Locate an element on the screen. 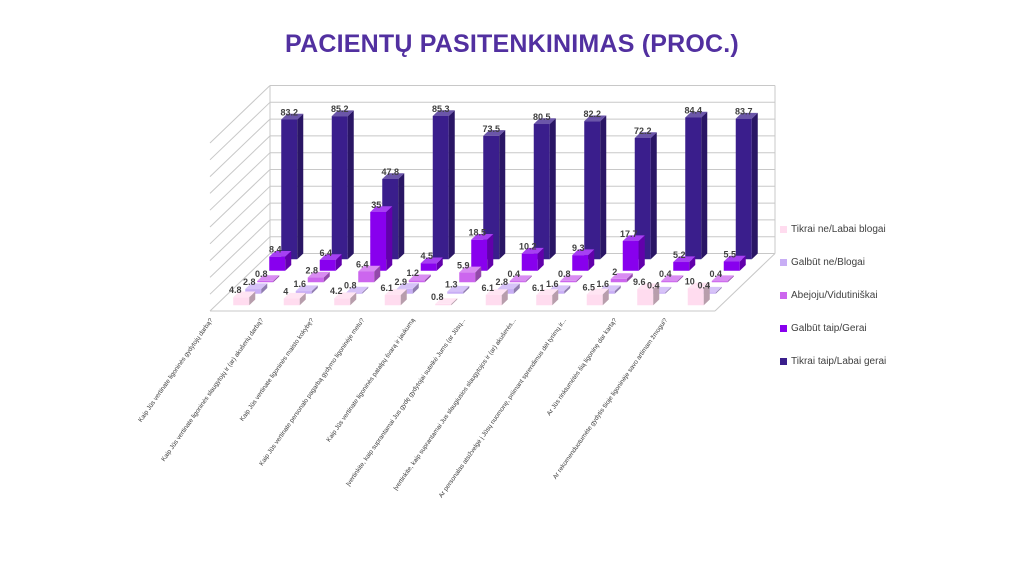  data-label: 6.5 is located at coordinates (588, 287).